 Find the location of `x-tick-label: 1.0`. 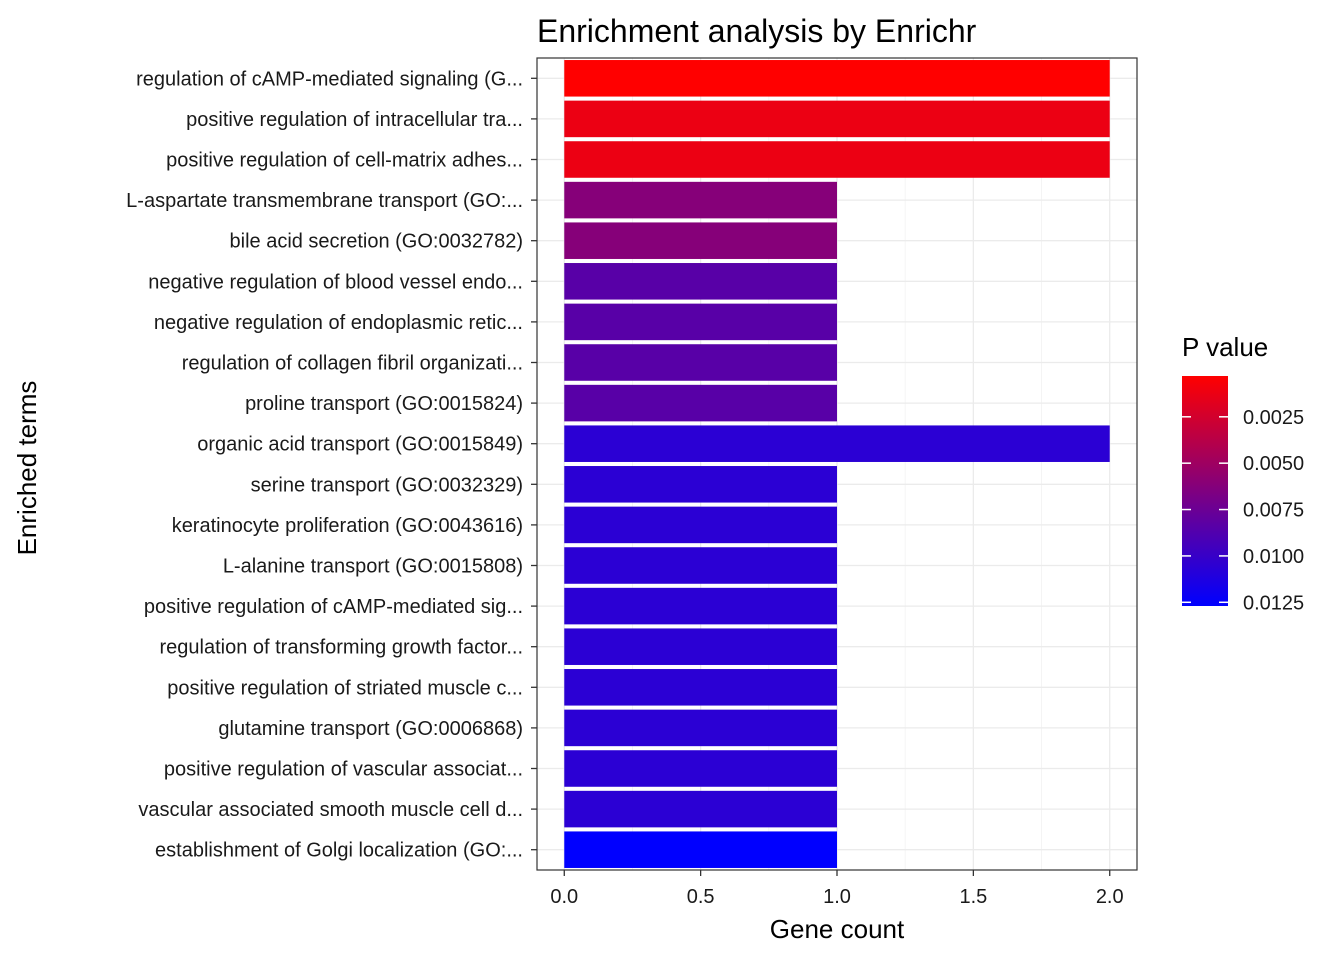

x-tick-label: 1.0 is located at coordinates (837, 897).